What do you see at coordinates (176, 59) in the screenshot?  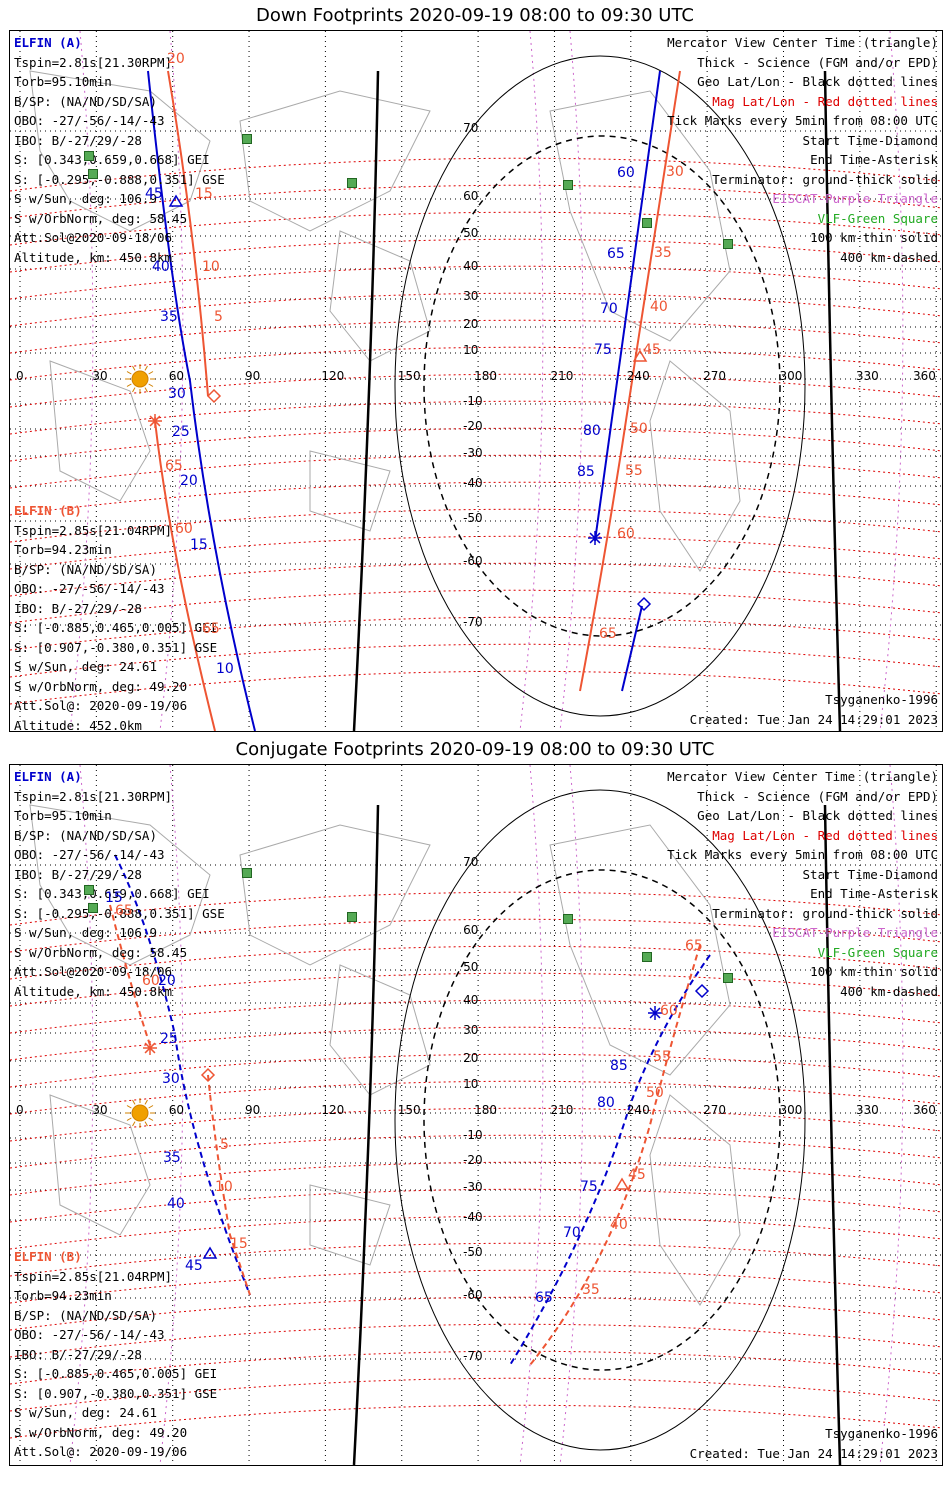 I see `elfin-b-tick-label: 20` at bounding box center [176, 59].